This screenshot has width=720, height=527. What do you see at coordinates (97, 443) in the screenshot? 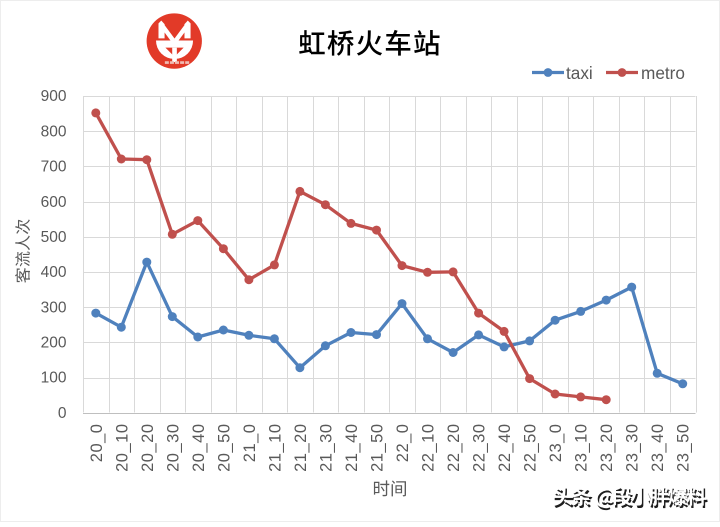
I see `svg-text: 20_0` at bounding box center [97, 443].